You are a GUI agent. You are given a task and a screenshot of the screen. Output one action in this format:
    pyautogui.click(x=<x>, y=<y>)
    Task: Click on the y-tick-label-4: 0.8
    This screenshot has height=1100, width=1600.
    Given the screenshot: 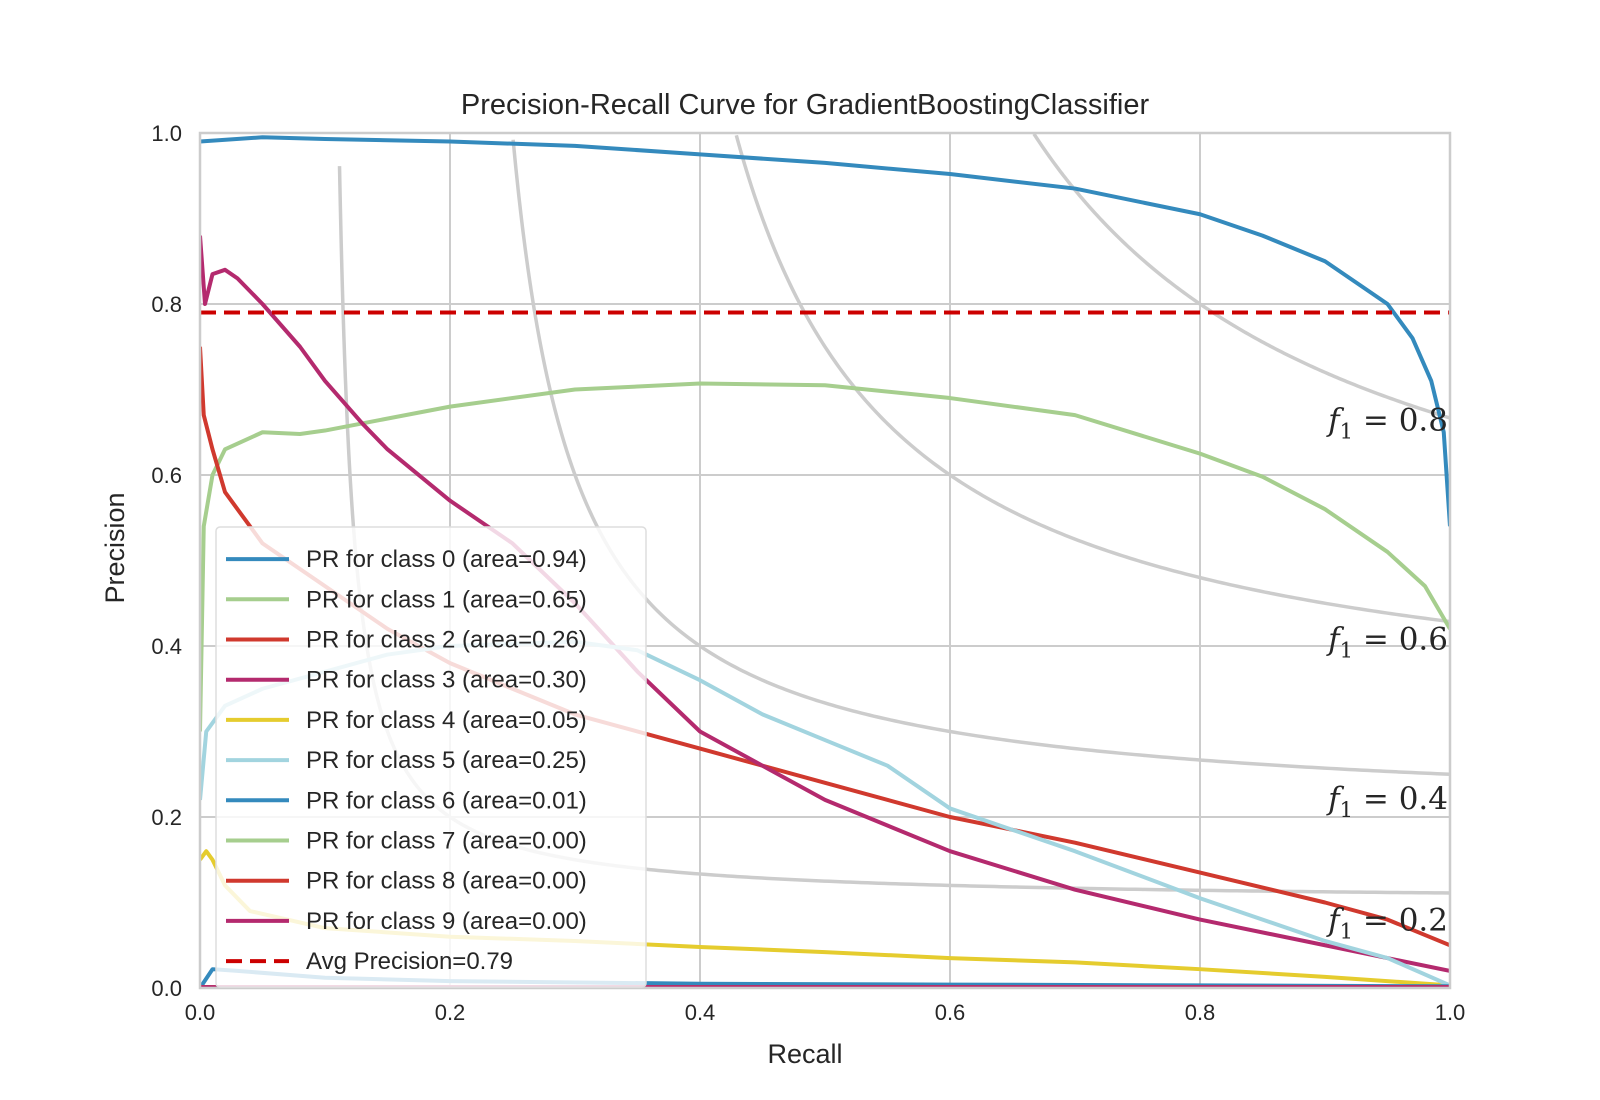 What is the action you would take?
    pyautogui.click(x=166, y=304)
    